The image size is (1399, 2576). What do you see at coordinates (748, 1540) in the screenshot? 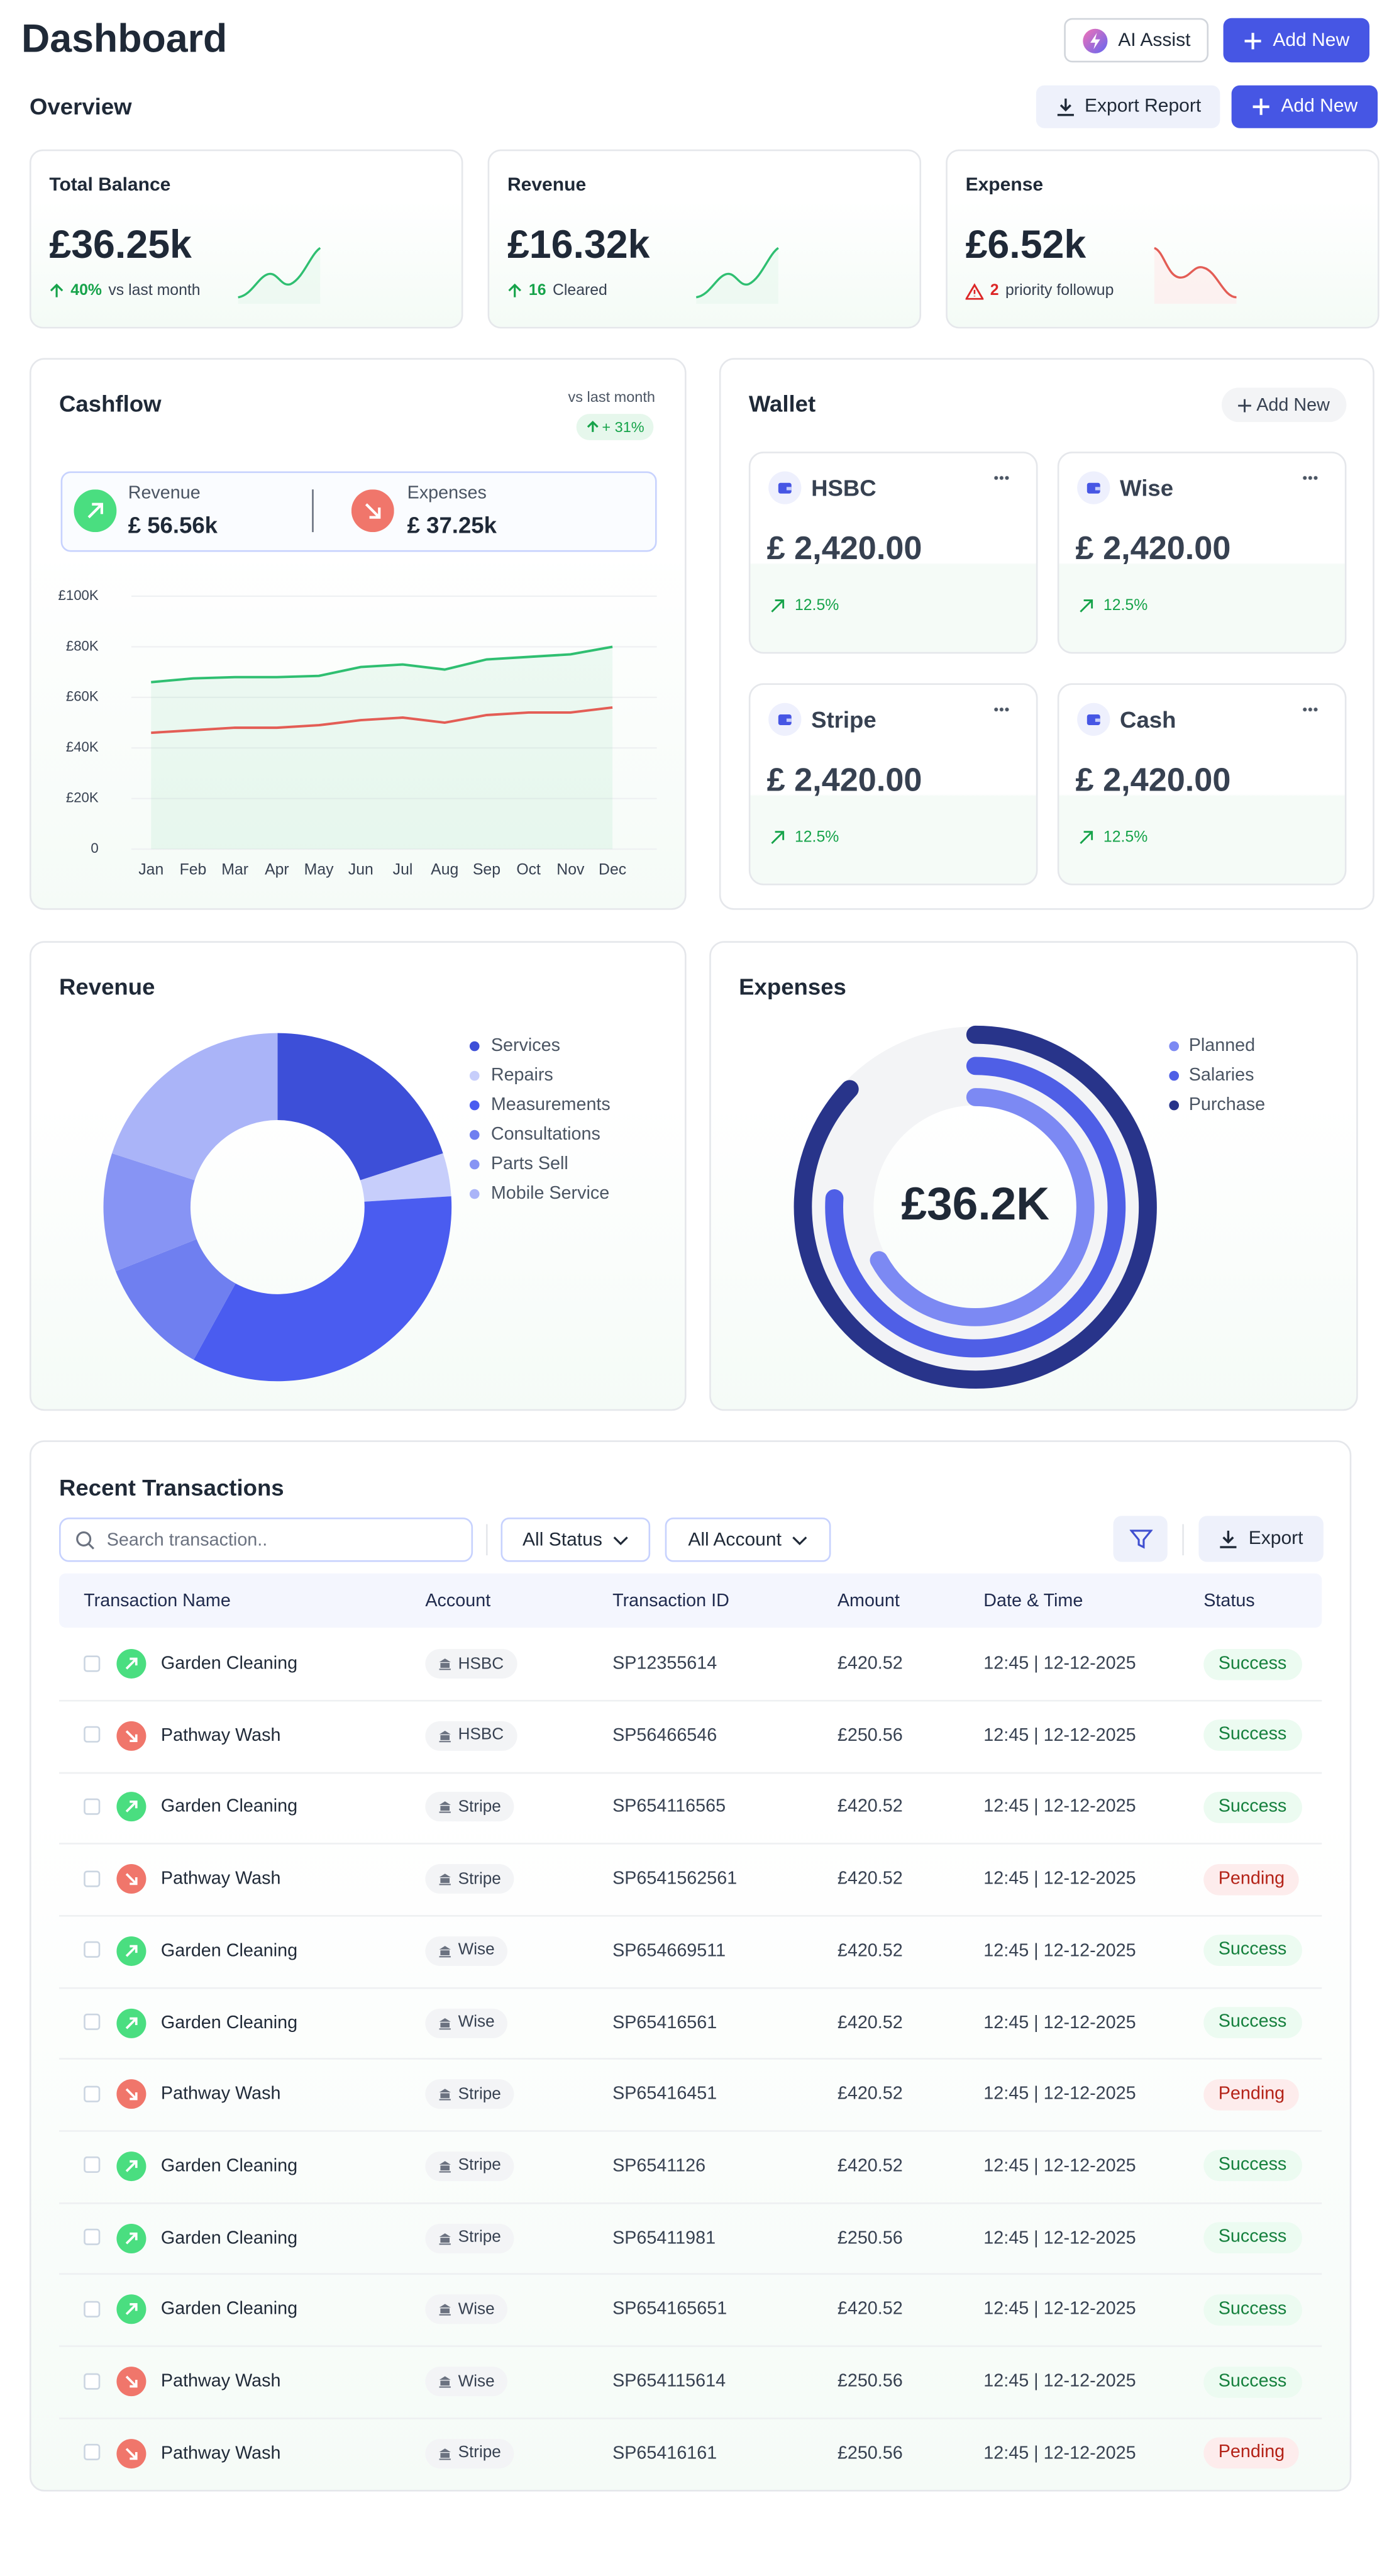
I see `account-filter: All Account` at bounding box center [748, 1540].